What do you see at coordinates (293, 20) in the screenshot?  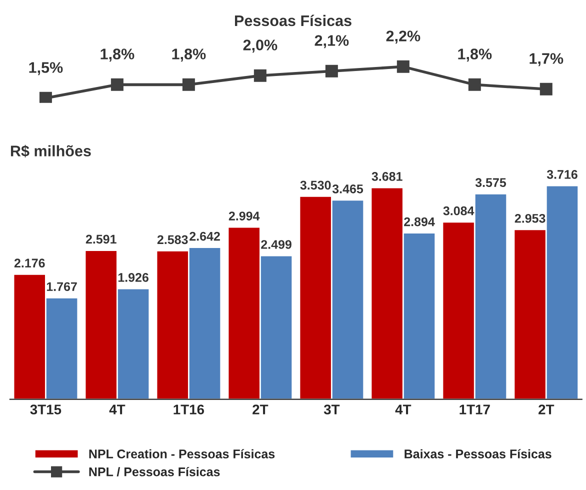 I see `chart-title: Pessoas Físicas` at bounding box center [293, 20].